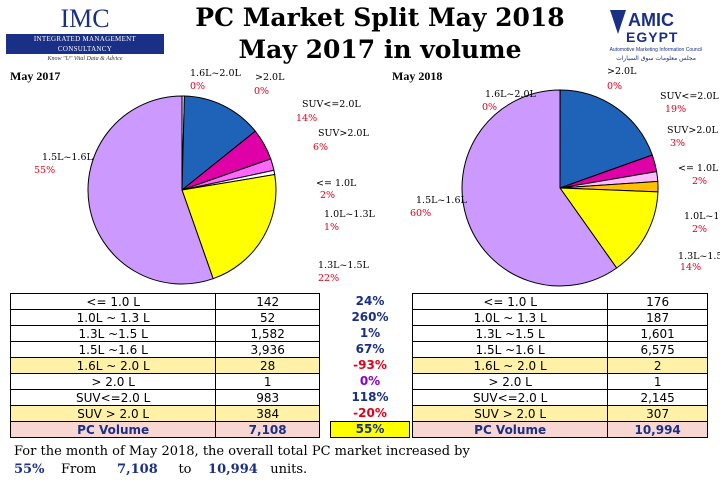  I want to click on table-2018-row: PC Volume 10,994, so click(559, 429).